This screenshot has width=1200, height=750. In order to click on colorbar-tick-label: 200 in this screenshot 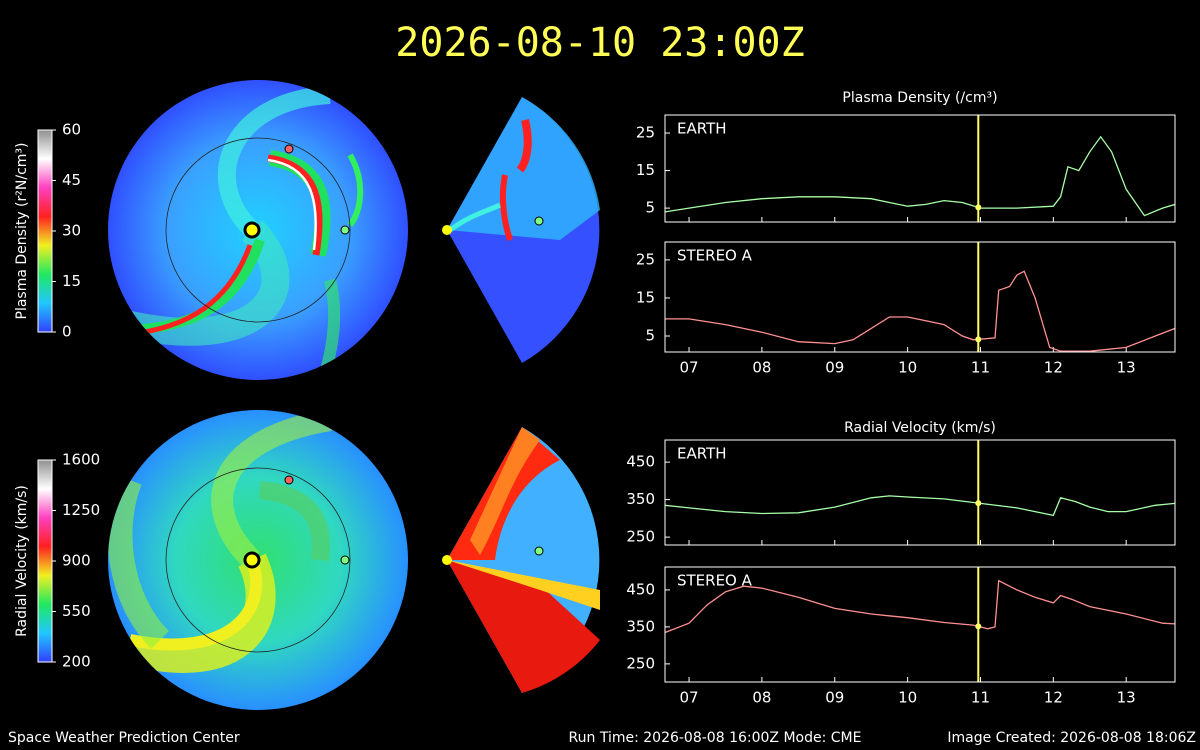, I will do `click(76, 662)`.